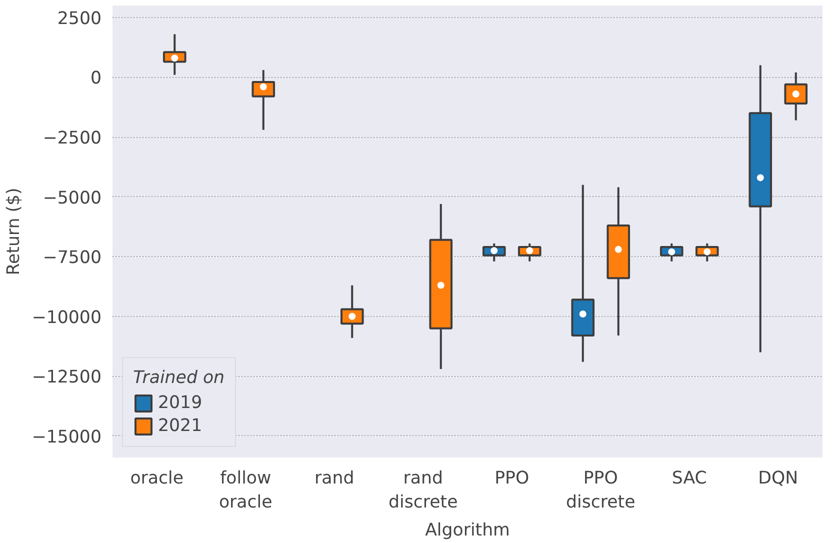 The image size is (832, 543). Describe the element at coordinates (67, 318) in the screenshot. I see `y-tick-label: −10000` at that location.